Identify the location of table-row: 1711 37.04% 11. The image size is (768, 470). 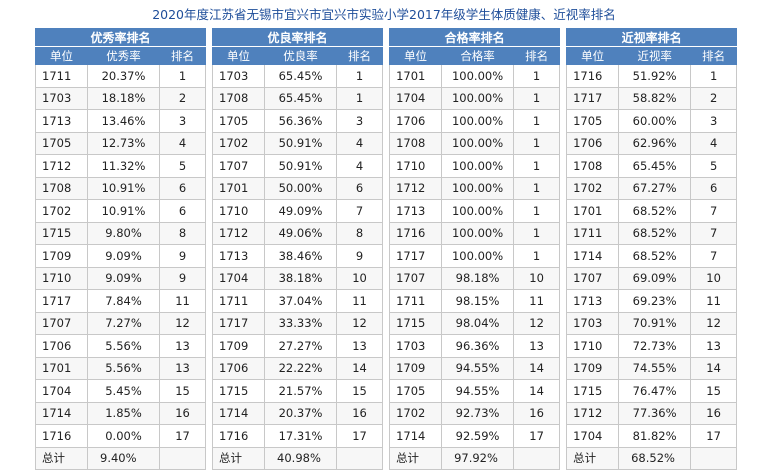
(298, 301).